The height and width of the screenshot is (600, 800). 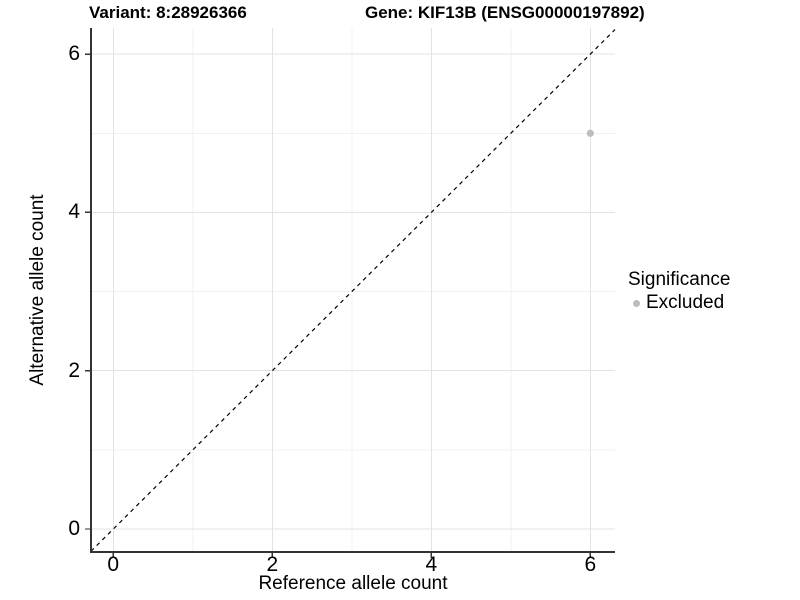 What do you see at coordinates (679, 279) in the screenshot?
I see `legend-title: Significance` at bounding box center [679, 279].